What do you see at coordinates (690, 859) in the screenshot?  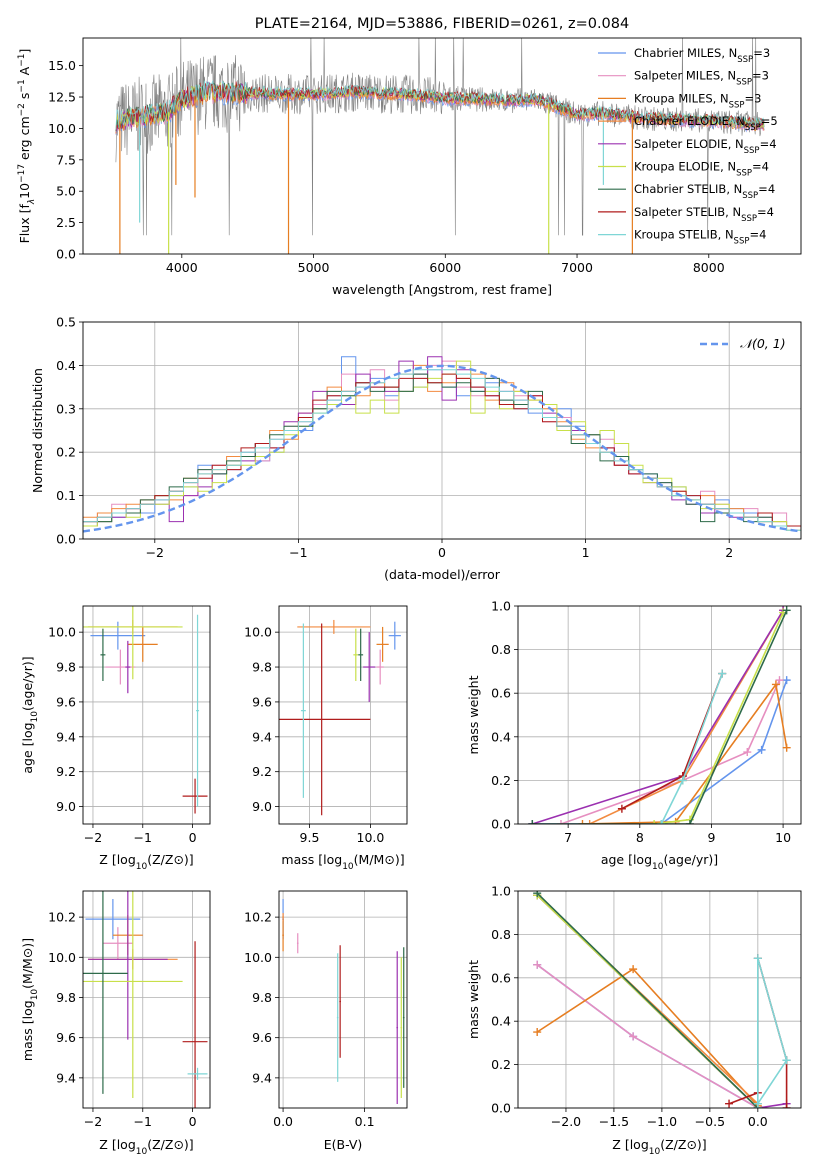 I see `x-axis-label-part: (age/yr)]` at bounding box center [690, 859].